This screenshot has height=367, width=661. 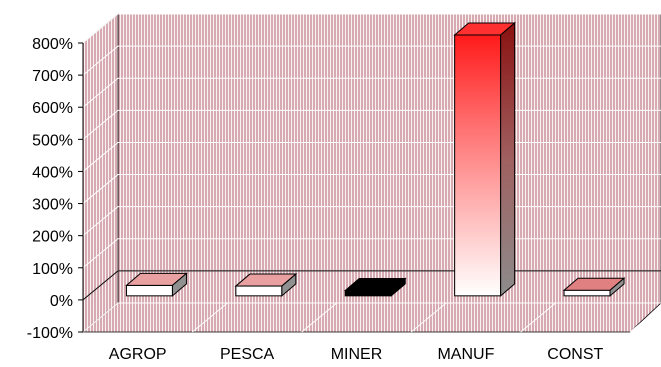 I want to click on x-tick-label: CONST, so click(x=575, y=354).